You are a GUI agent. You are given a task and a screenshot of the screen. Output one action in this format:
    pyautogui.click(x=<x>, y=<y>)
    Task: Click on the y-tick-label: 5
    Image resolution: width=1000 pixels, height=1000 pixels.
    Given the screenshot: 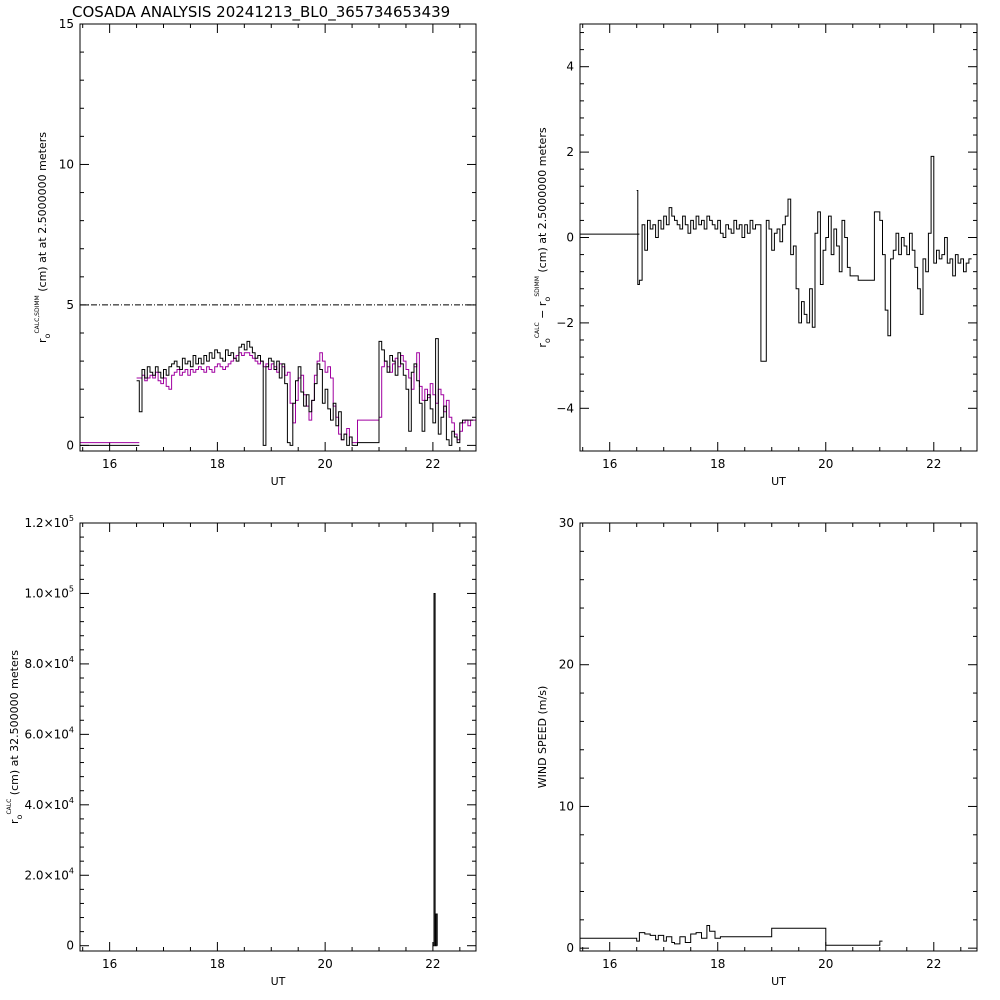 What is the action you would take?
    pyautogui.click(x=70, y=305)
    